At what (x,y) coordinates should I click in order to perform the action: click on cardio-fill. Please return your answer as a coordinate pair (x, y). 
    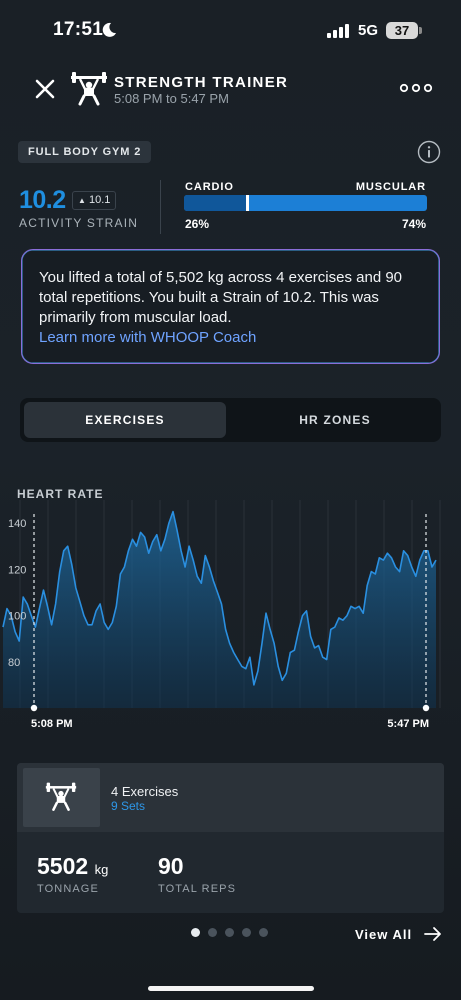
    Looking at the image, I should click on (216, 203).